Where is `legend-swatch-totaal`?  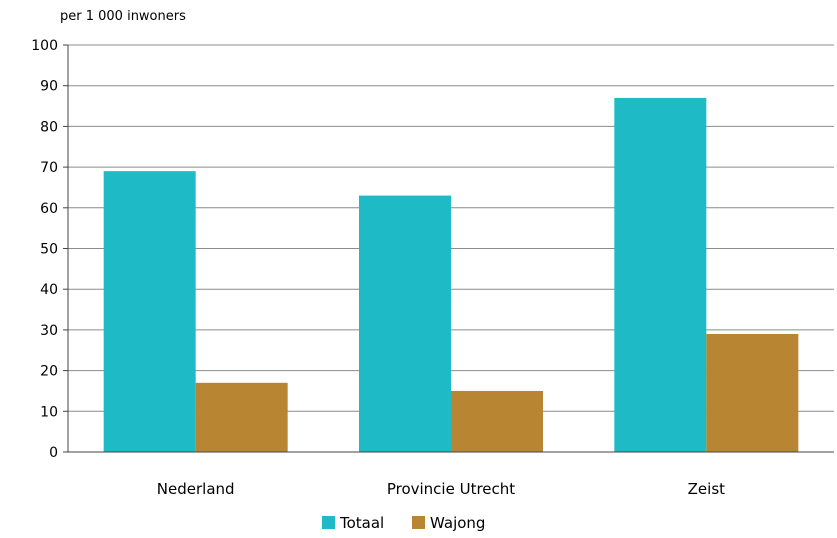
legend-swatch-totaal is located at coordinates (328, 522).